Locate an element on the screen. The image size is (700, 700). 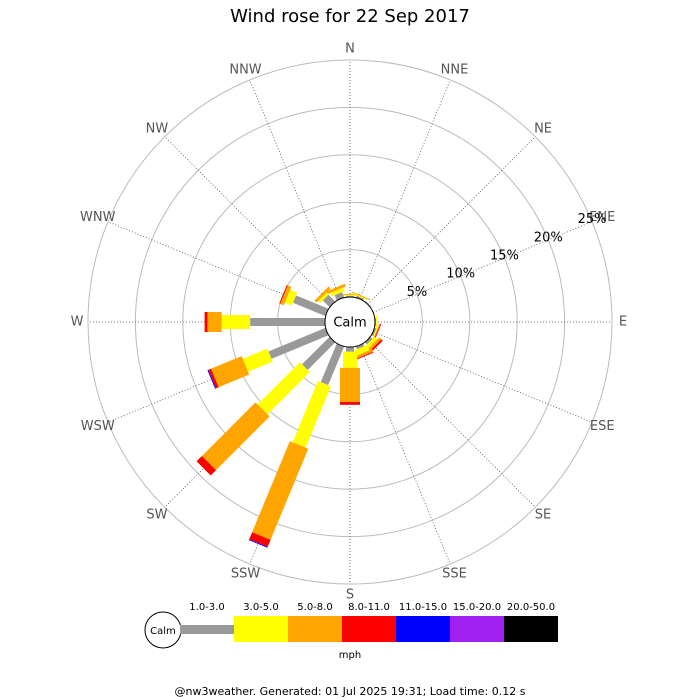
direction-label: N is located at coordinates (350, 49).